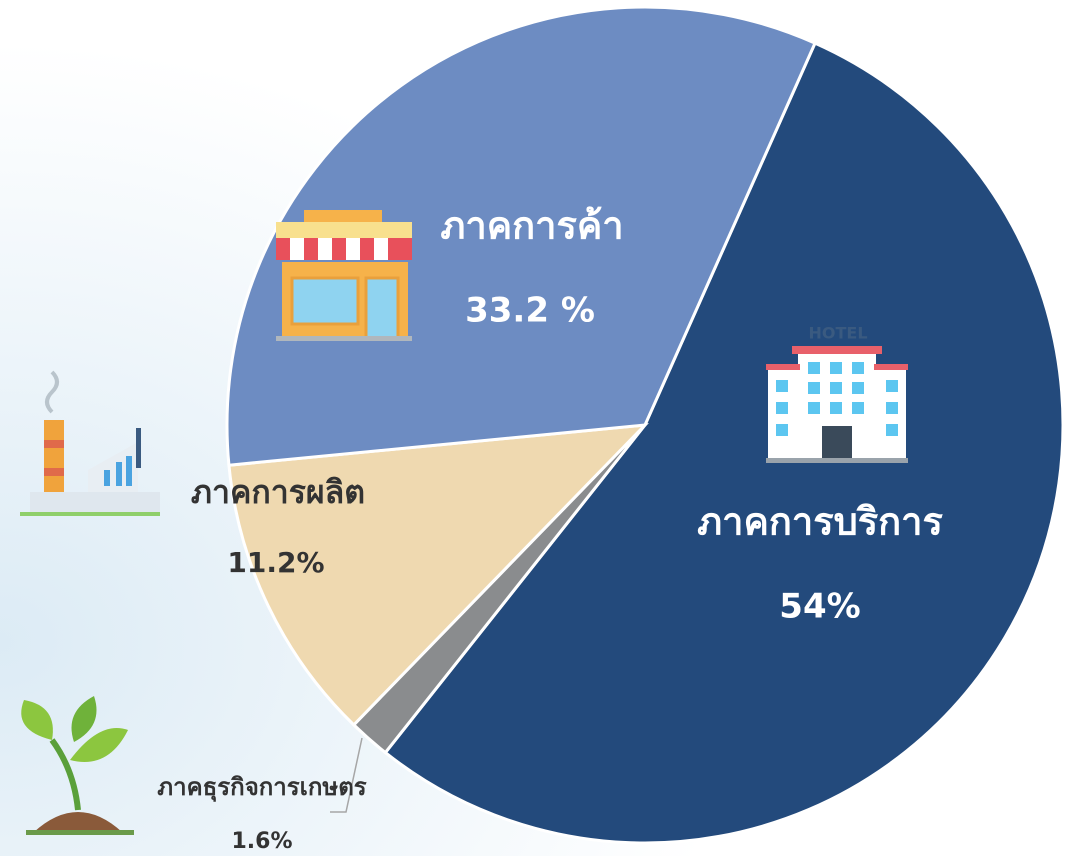 This screenshot has width=1066, height=856. I want to click on category-label: ภาคการบริการ, so click(820, 522).